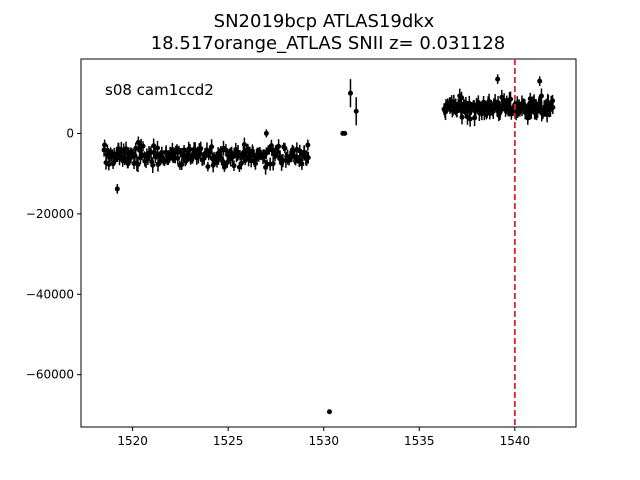  I want to click on chart-title-line1: SN2019bcp ATLAS19dkx, so click(324, 21).